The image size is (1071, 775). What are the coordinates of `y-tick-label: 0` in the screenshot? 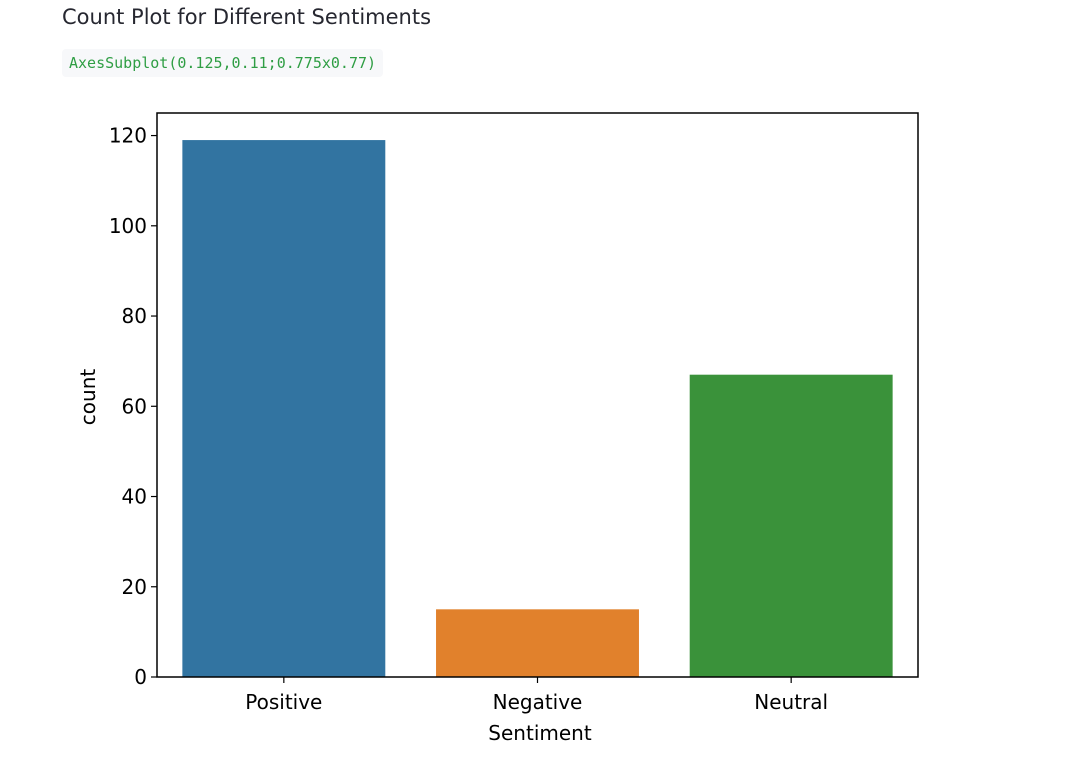 It's located at (140, 677).